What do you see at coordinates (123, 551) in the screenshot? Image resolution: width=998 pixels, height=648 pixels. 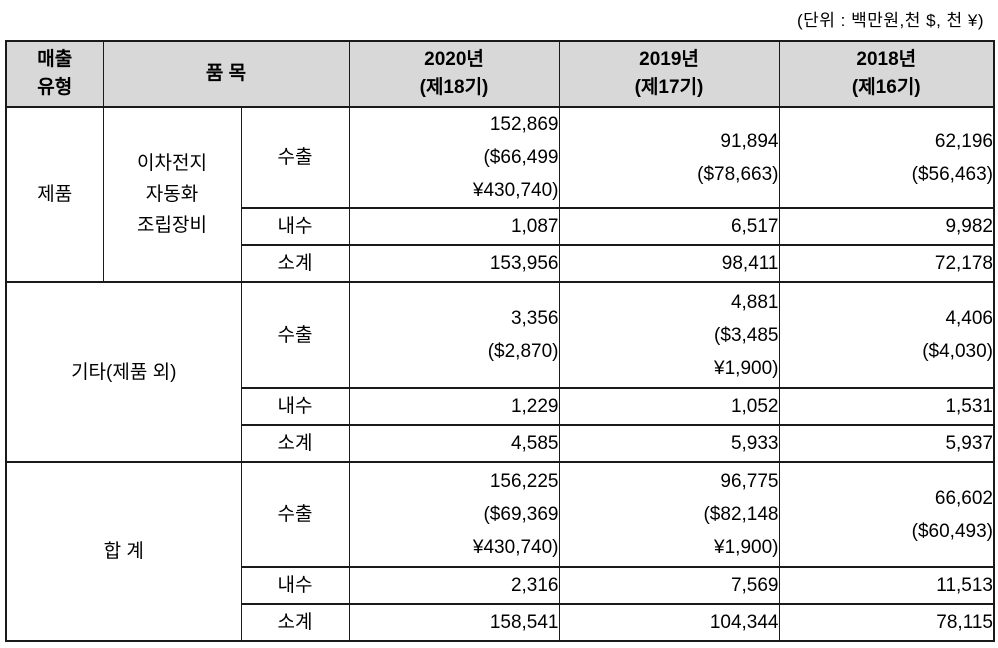 I see `sales-type-cell-total: 합 계` at bounding box center [123, 551].